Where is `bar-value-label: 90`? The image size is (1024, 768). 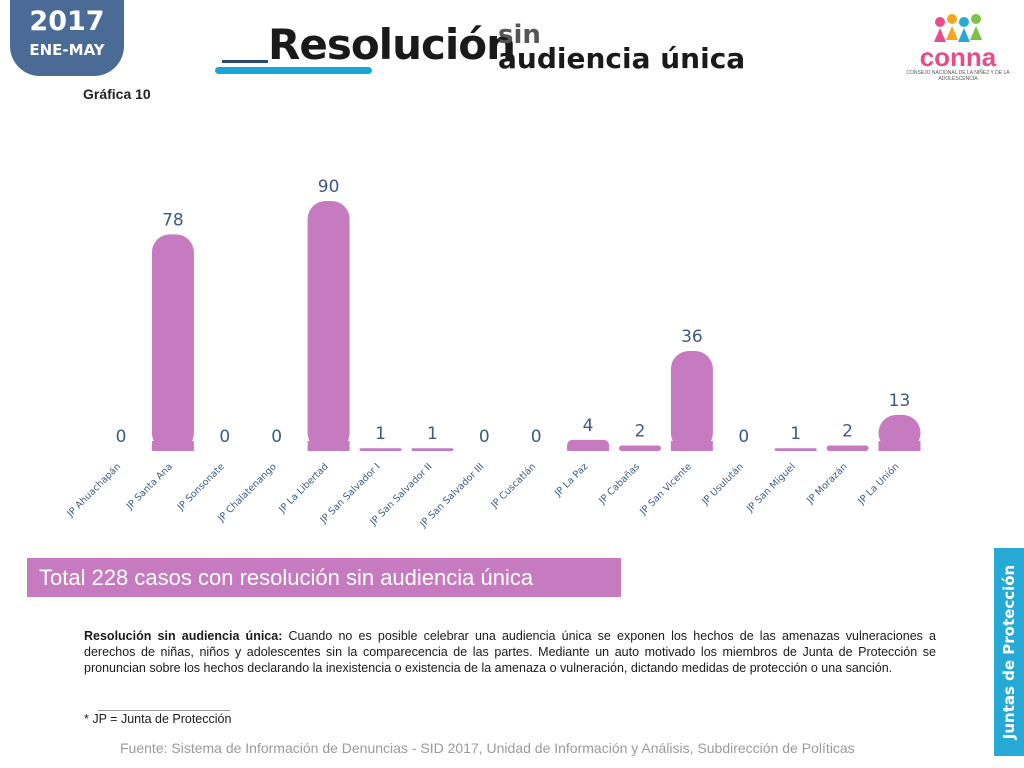 bar-value-label: 90 is located at coordinates (329, 187).